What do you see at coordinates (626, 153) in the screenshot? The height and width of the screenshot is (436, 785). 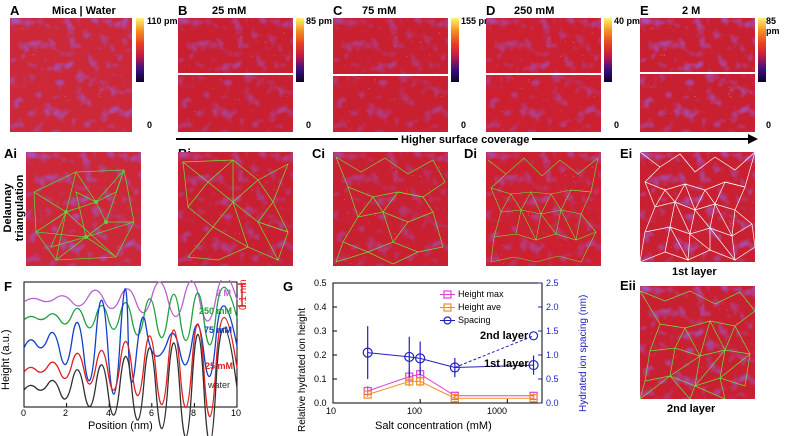 I see `panel-ei-label: Ei` at bounding box center [626, 153].